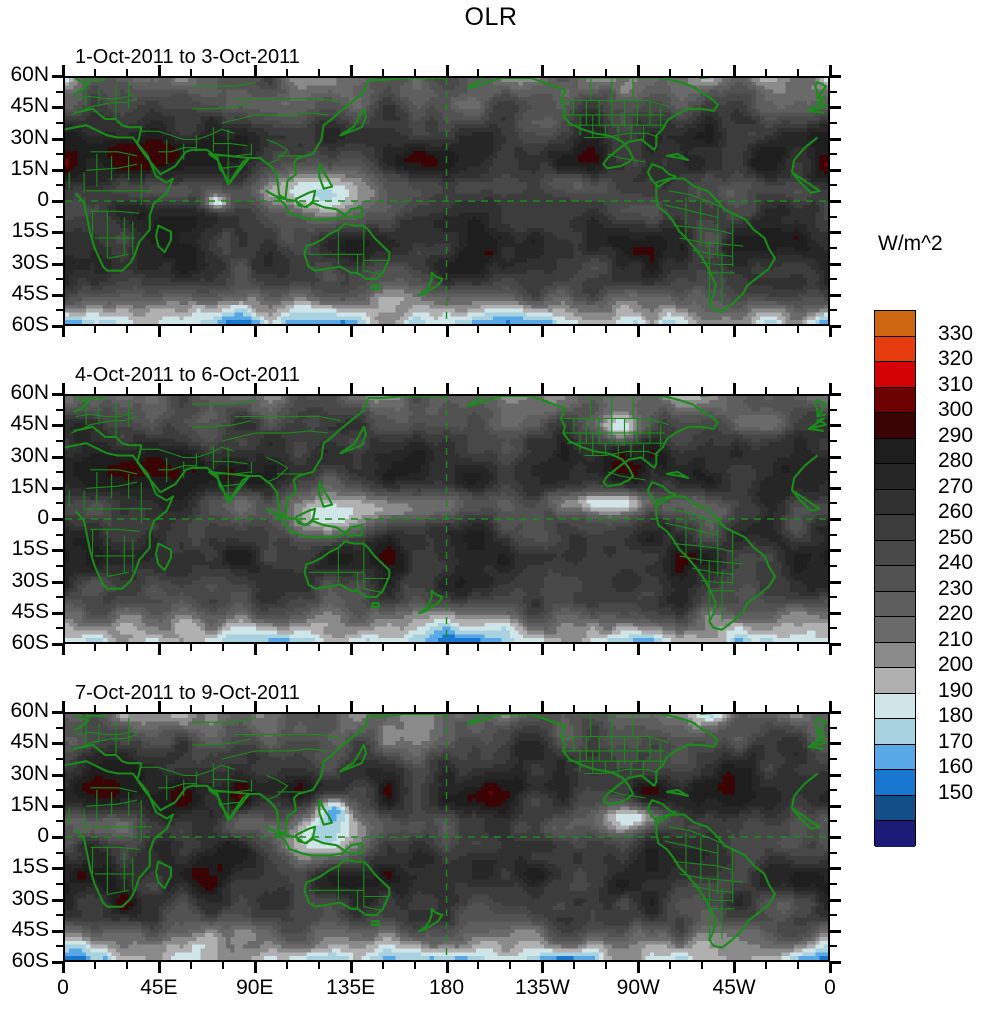 The width and height of the screenshot is (982, 1014). What do you see at coordinates (24, 581) in the screenshot?
I see `y-tick-label: 30S` at bounding box center [24, 581].